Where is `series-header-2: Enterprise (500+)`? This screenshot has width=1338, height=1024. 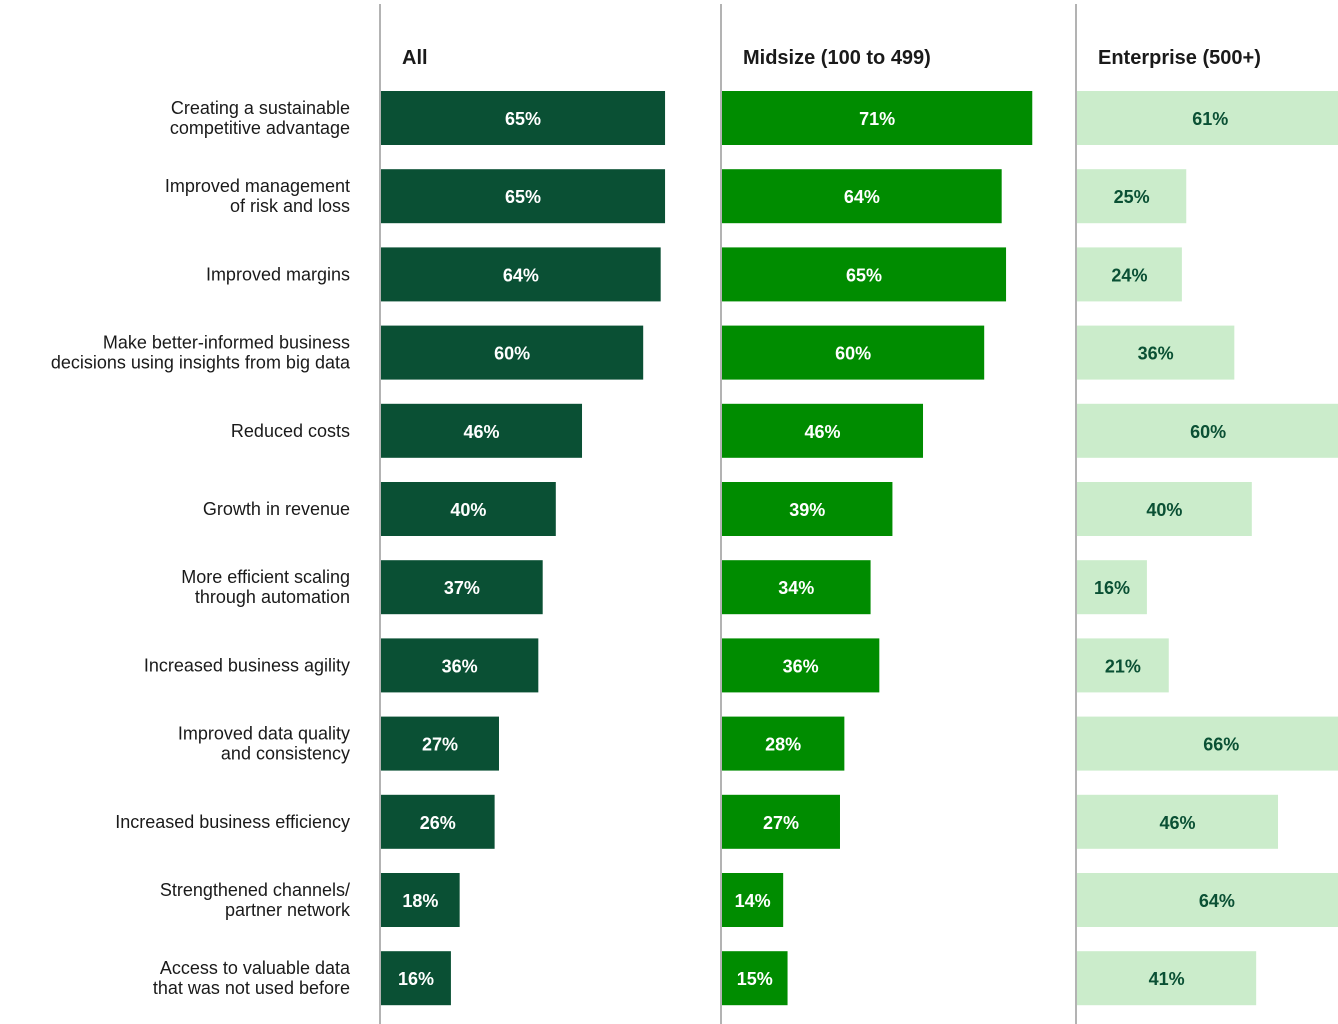
series-header-2: Enterprise (500+) is located at coordinates (1179, 58).